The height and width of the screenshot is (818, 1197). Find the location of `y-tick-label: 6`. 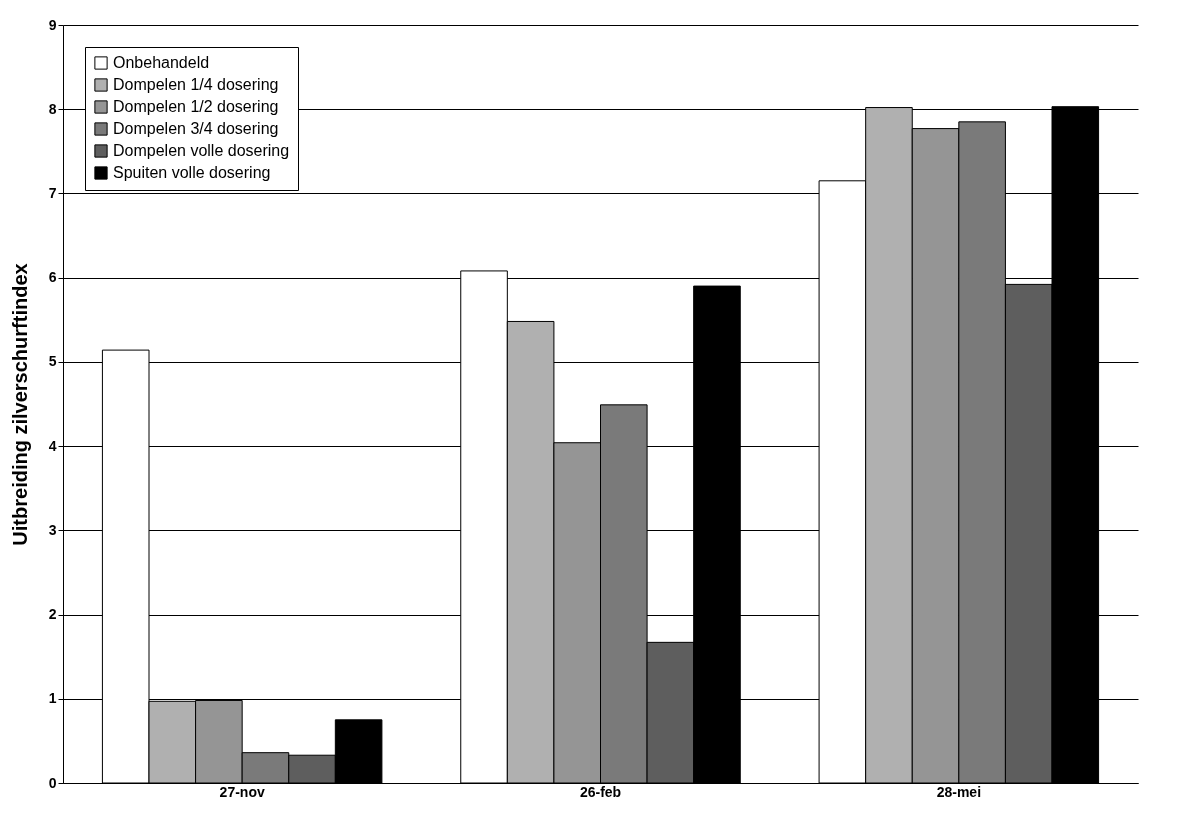

y-tick-label: 6 is located at coordinates (52, 277).